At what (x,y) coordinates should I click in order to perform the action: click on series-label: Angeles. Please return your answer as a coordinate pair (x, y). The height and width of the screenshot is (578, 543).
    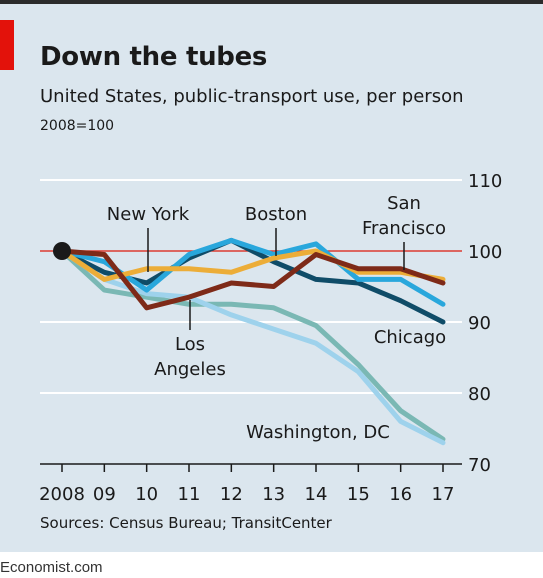
    Looking at the image, I should click on (190, 369).